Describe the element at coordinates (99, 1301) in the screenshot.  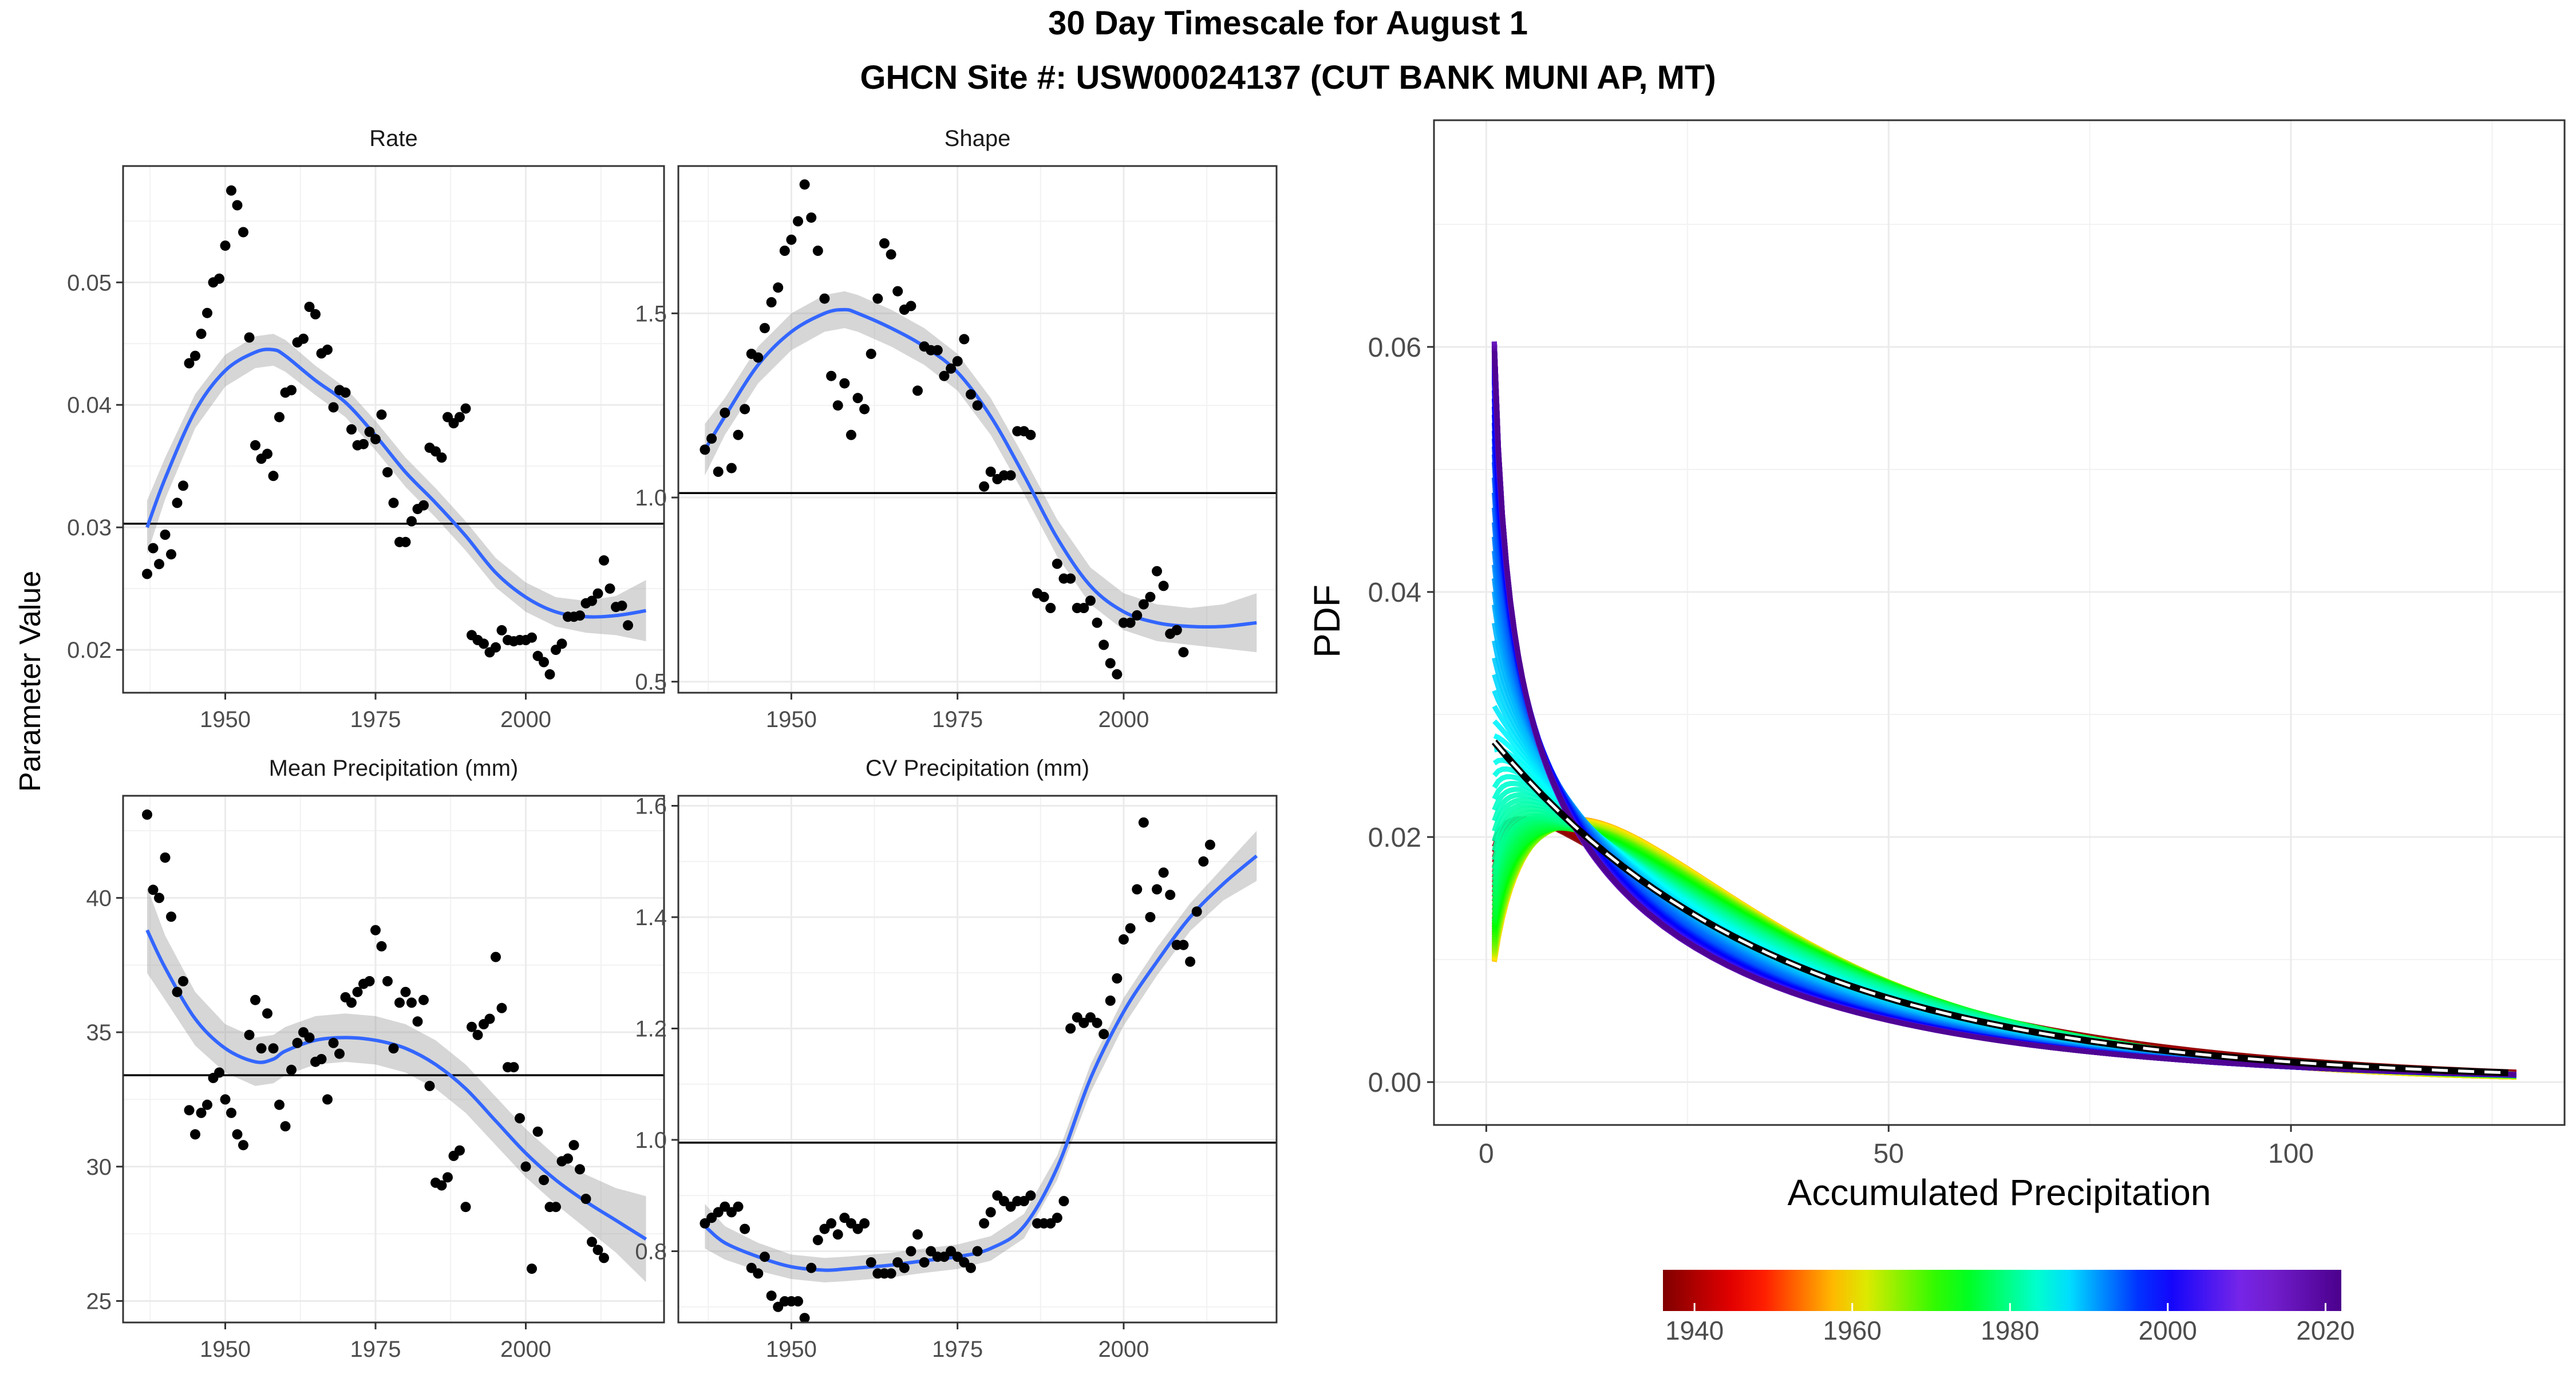
I see `y-tick-label: 25` at that location.